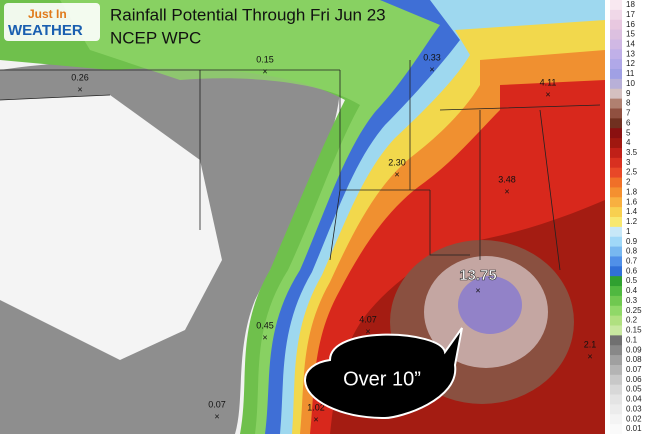 This screenshot has height=439, width=650. Describe the element at coordinates (628, 162) in the screenshot. I see `colorbar-label: 3` at that location.